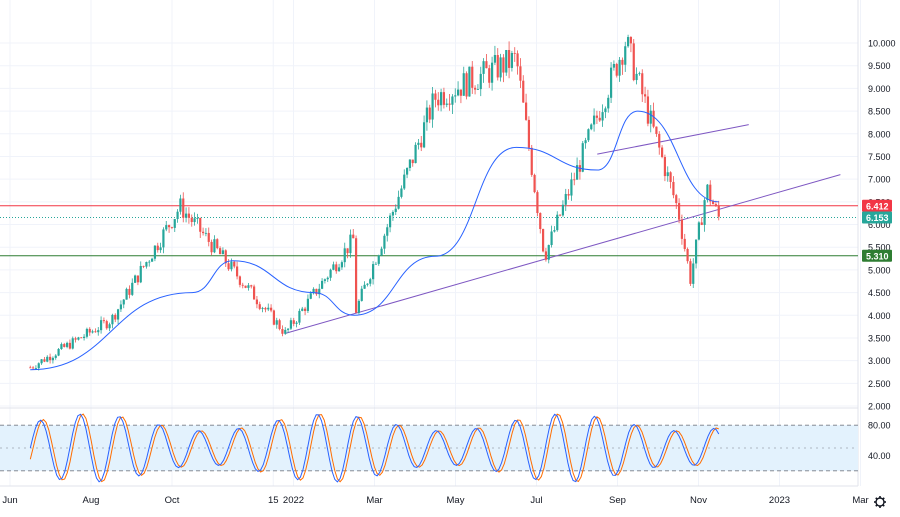  I want to click on price-label-text-last-price: 6.153, so click(877, 218).